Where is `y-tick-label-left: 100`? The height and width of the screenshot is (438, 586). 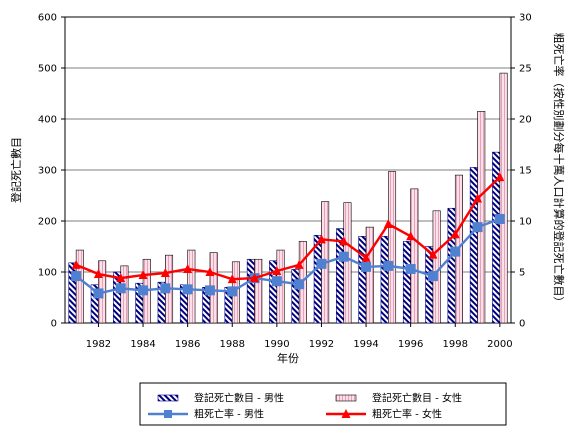 y-tick-label-left: 100 is located at coordinates (47, 273).